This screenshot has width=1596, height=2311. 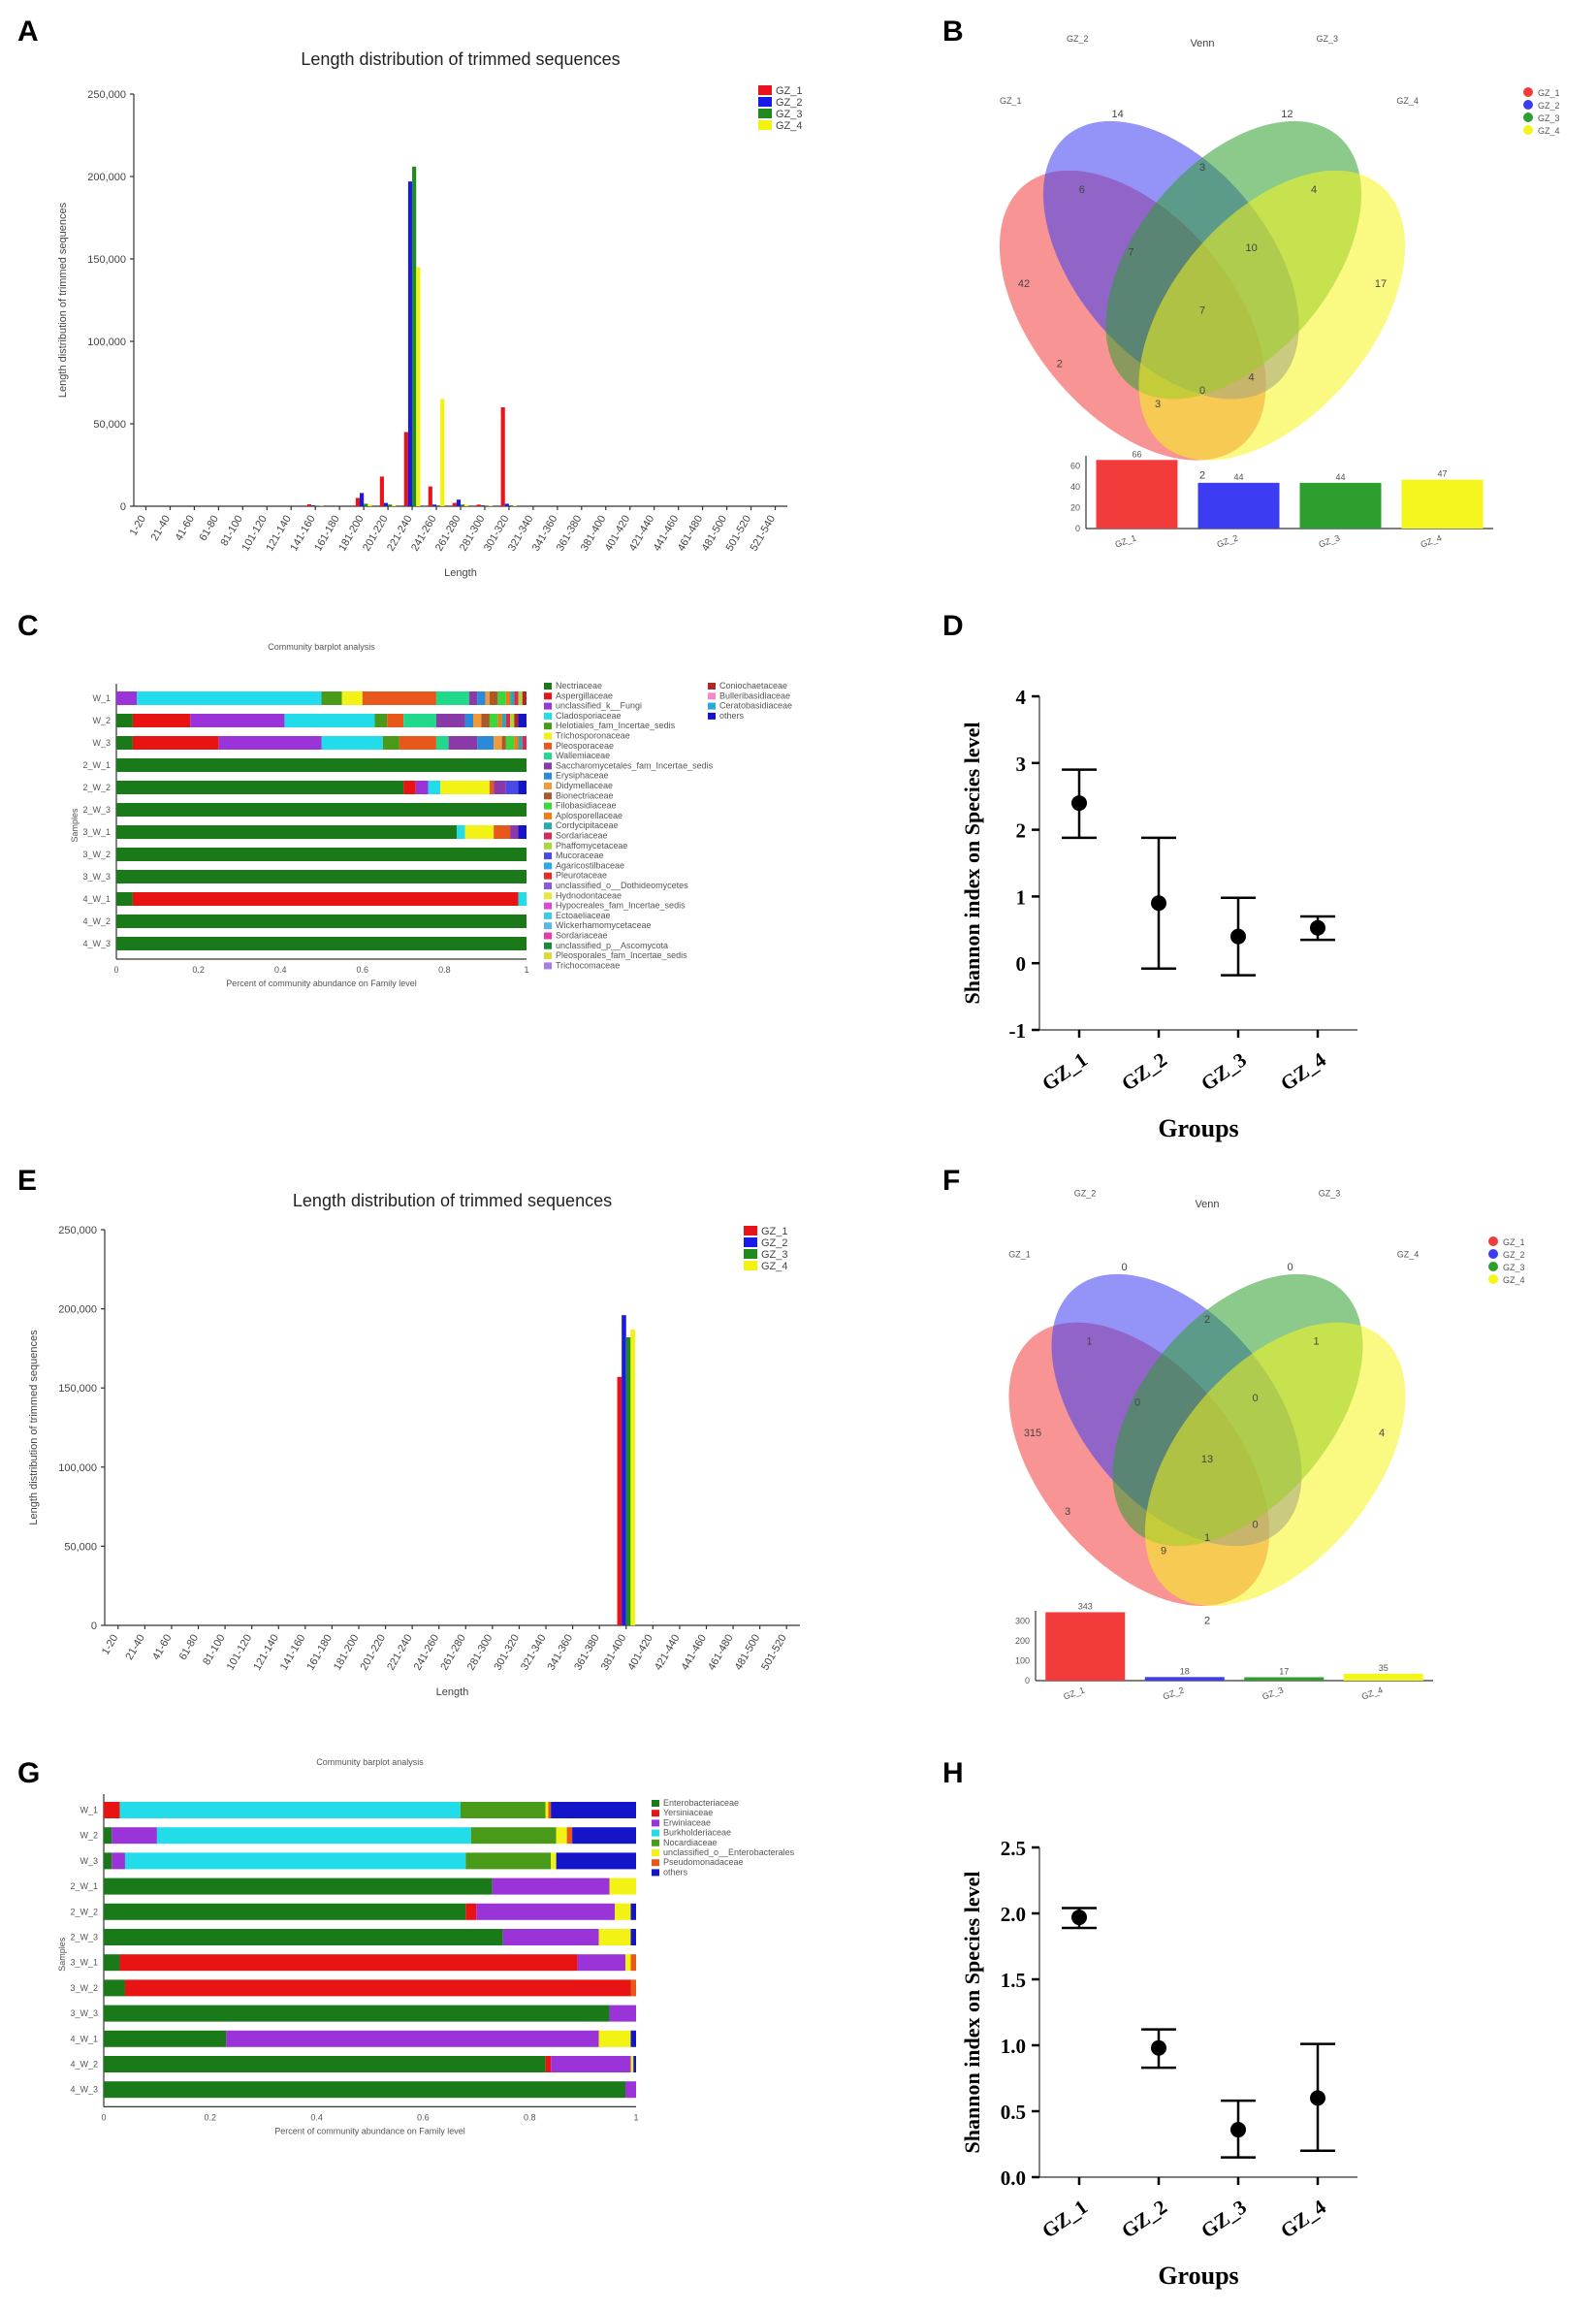 What do you see at coordinates (951, 1181) in the screenshot?
I see `panel-letter-f: F` at bounding box center [951, 1181].